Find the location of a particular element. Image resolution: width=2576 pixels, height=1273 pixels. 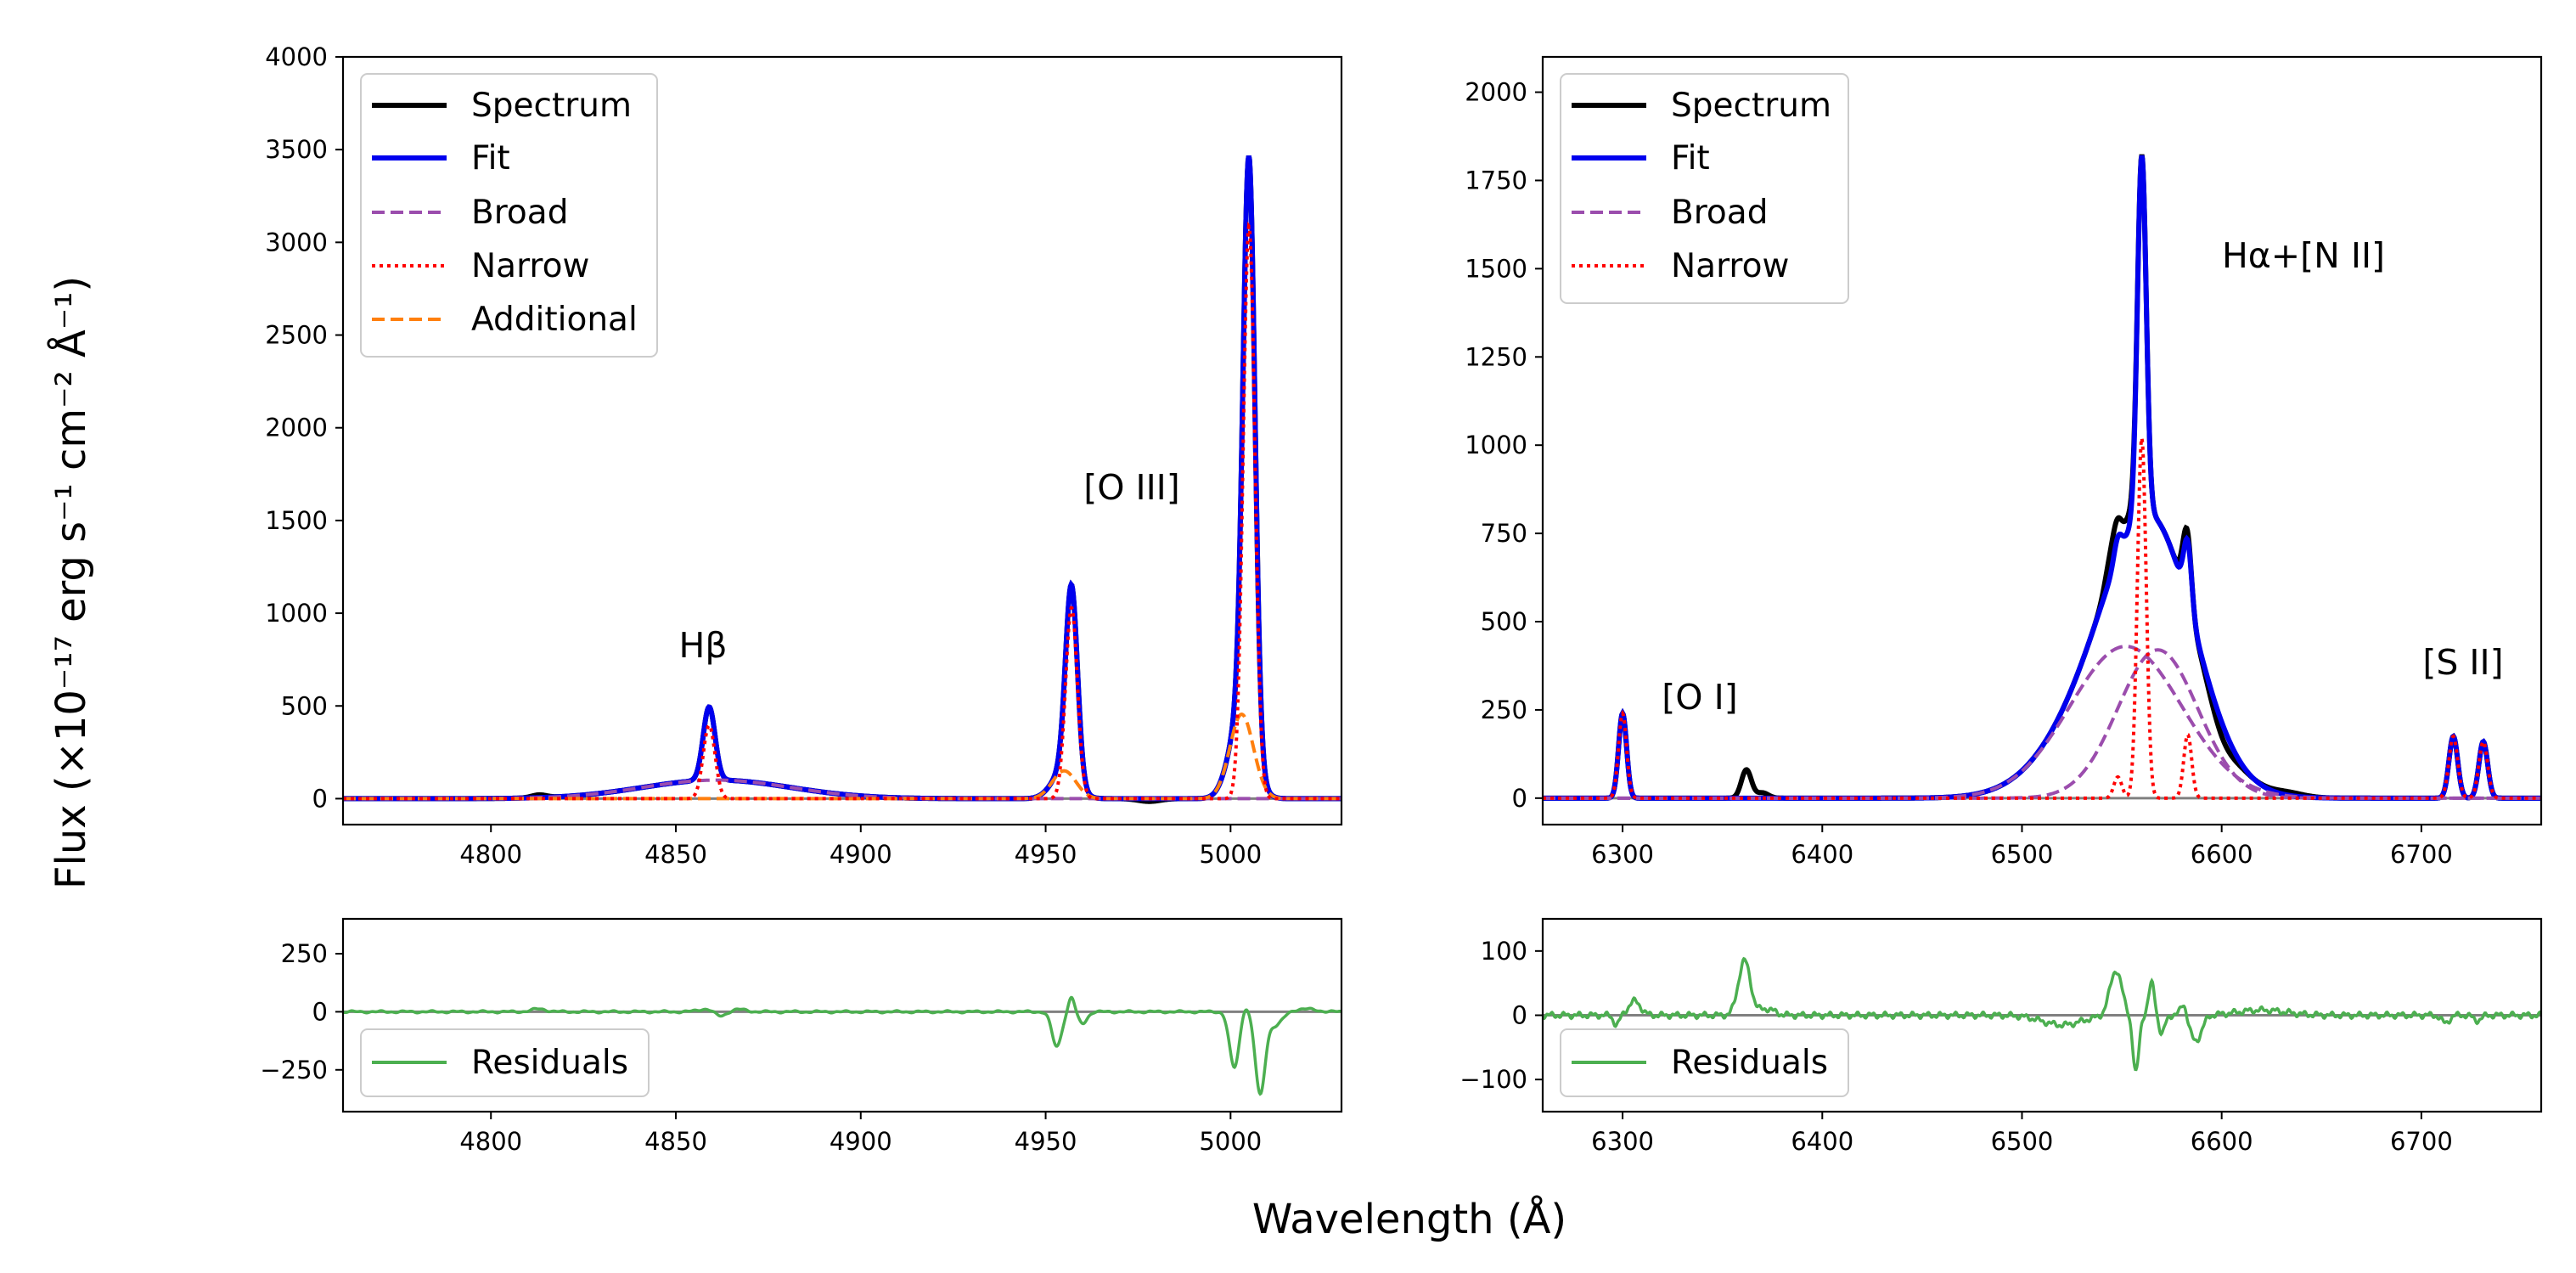

panel-halpha-residuals: 6300 6400 6500 6600 6700 −100 0 100 Residuals is located at coordinates (2002, 1036).